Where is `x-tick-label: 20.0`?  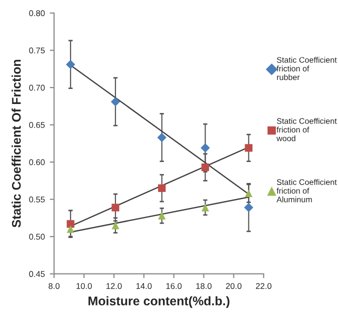
x-tick-label: 20.0 is located at coordinates (234, 286).